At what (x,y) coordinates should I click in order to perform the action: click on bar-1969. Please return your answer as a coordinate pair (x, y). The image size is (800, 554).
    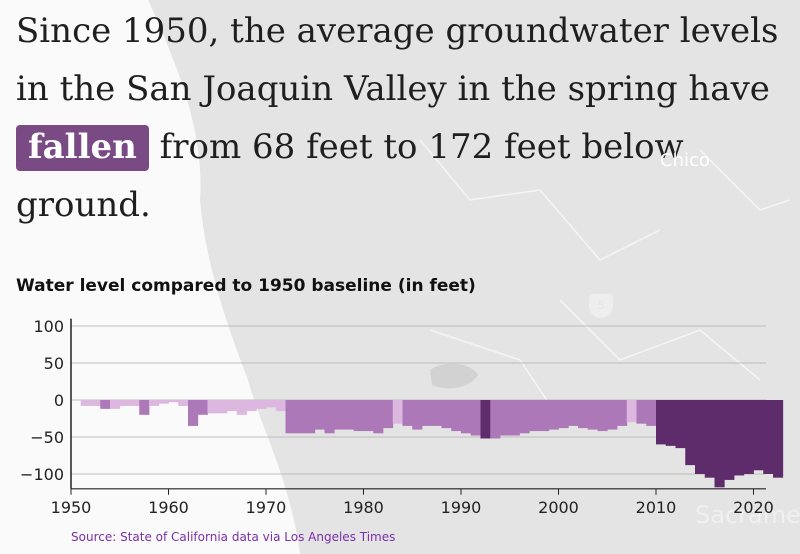
    Looking at the image, I should click on (261, 404).